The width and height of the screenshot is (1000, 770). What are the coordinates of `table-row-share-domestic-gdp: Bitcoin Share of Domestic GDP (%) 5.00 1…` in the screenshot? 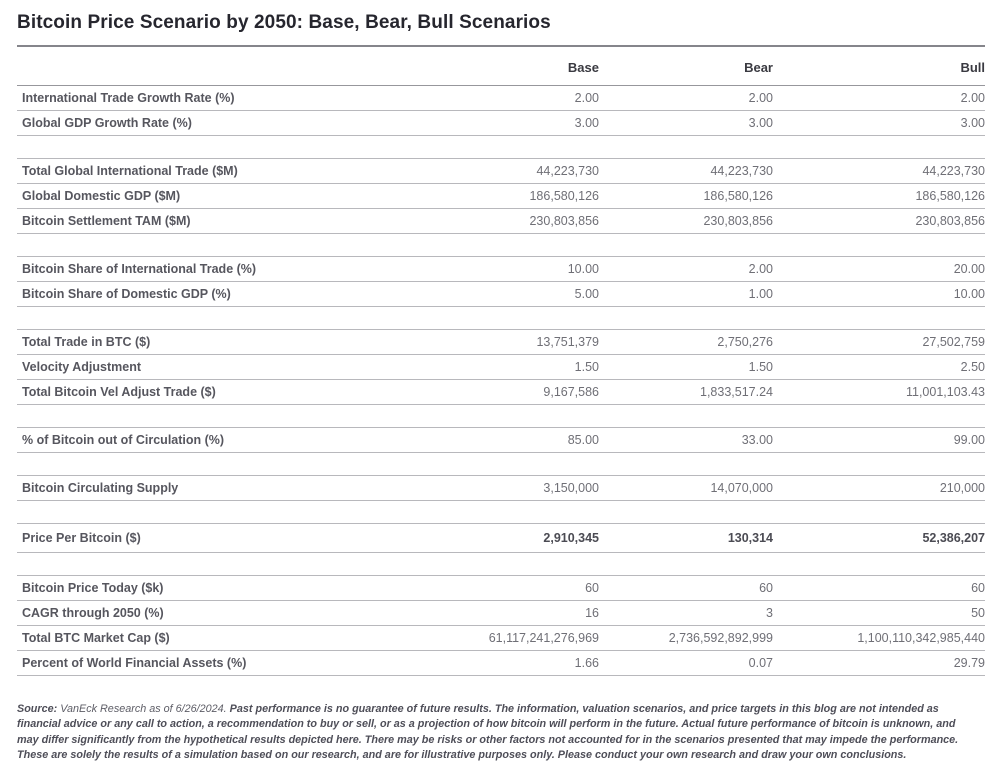 It's located at (501, 294).